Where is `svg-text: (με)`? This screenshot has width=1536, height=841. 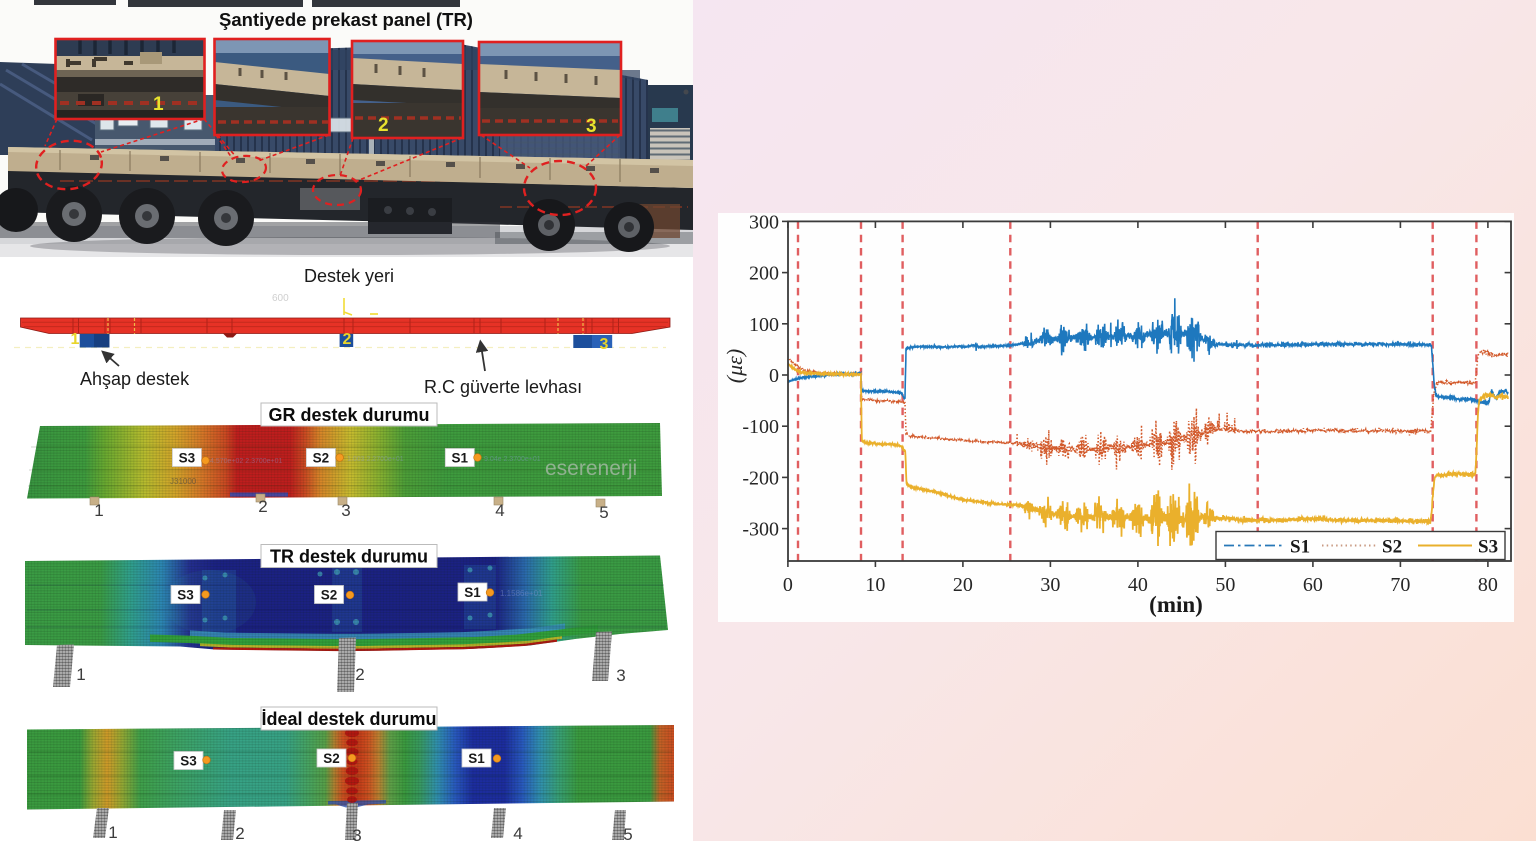 svg-text: (με) is located at coordinates (734, 366).